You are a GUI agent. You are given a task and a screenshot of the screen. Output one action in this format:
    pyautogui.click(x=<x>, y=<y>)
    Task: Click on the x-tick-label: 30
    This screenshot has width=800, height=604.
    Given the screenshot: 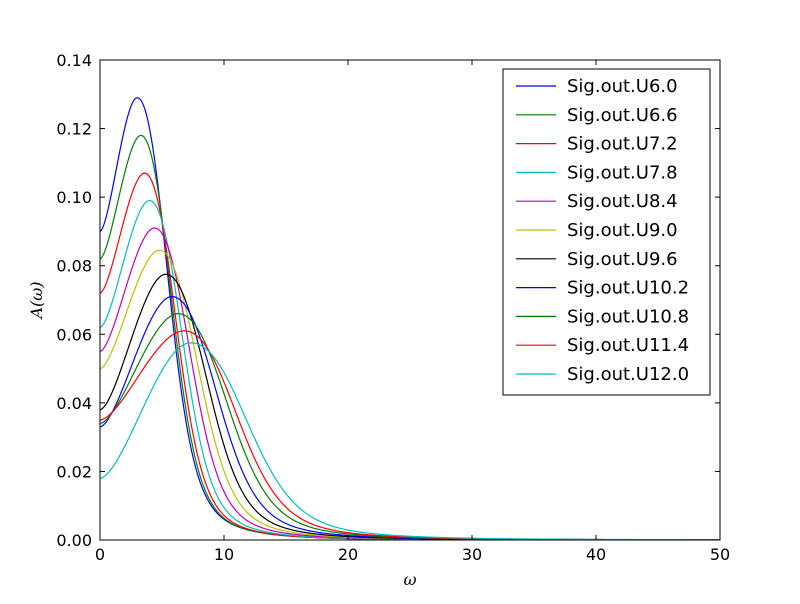 What is the action you would take?
    pyautogui.click(x=472, y=554)
    